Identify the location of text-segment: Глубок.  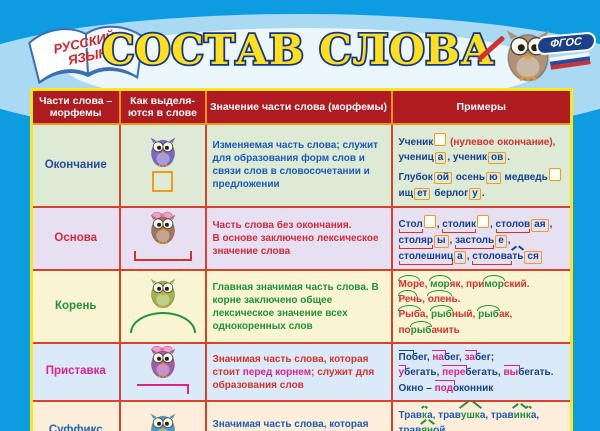
(415, 177).